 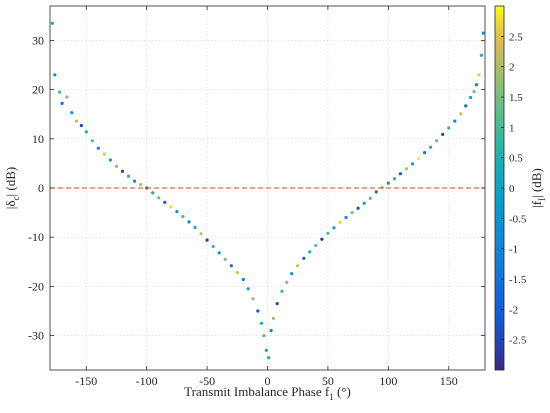 I want to click on y-axis-label-post: | (dB), so click(x=10, y=182).